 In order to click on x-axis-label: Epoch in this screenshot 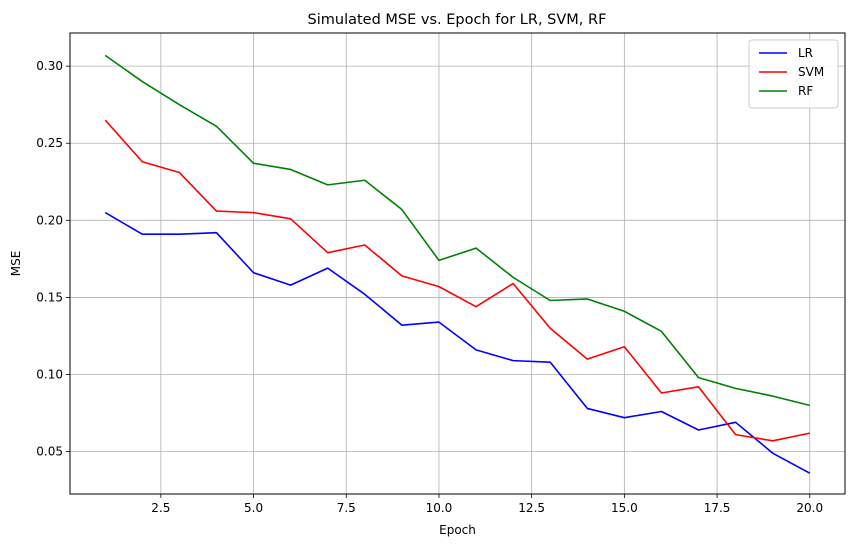, I will do `click(457, 530)`.